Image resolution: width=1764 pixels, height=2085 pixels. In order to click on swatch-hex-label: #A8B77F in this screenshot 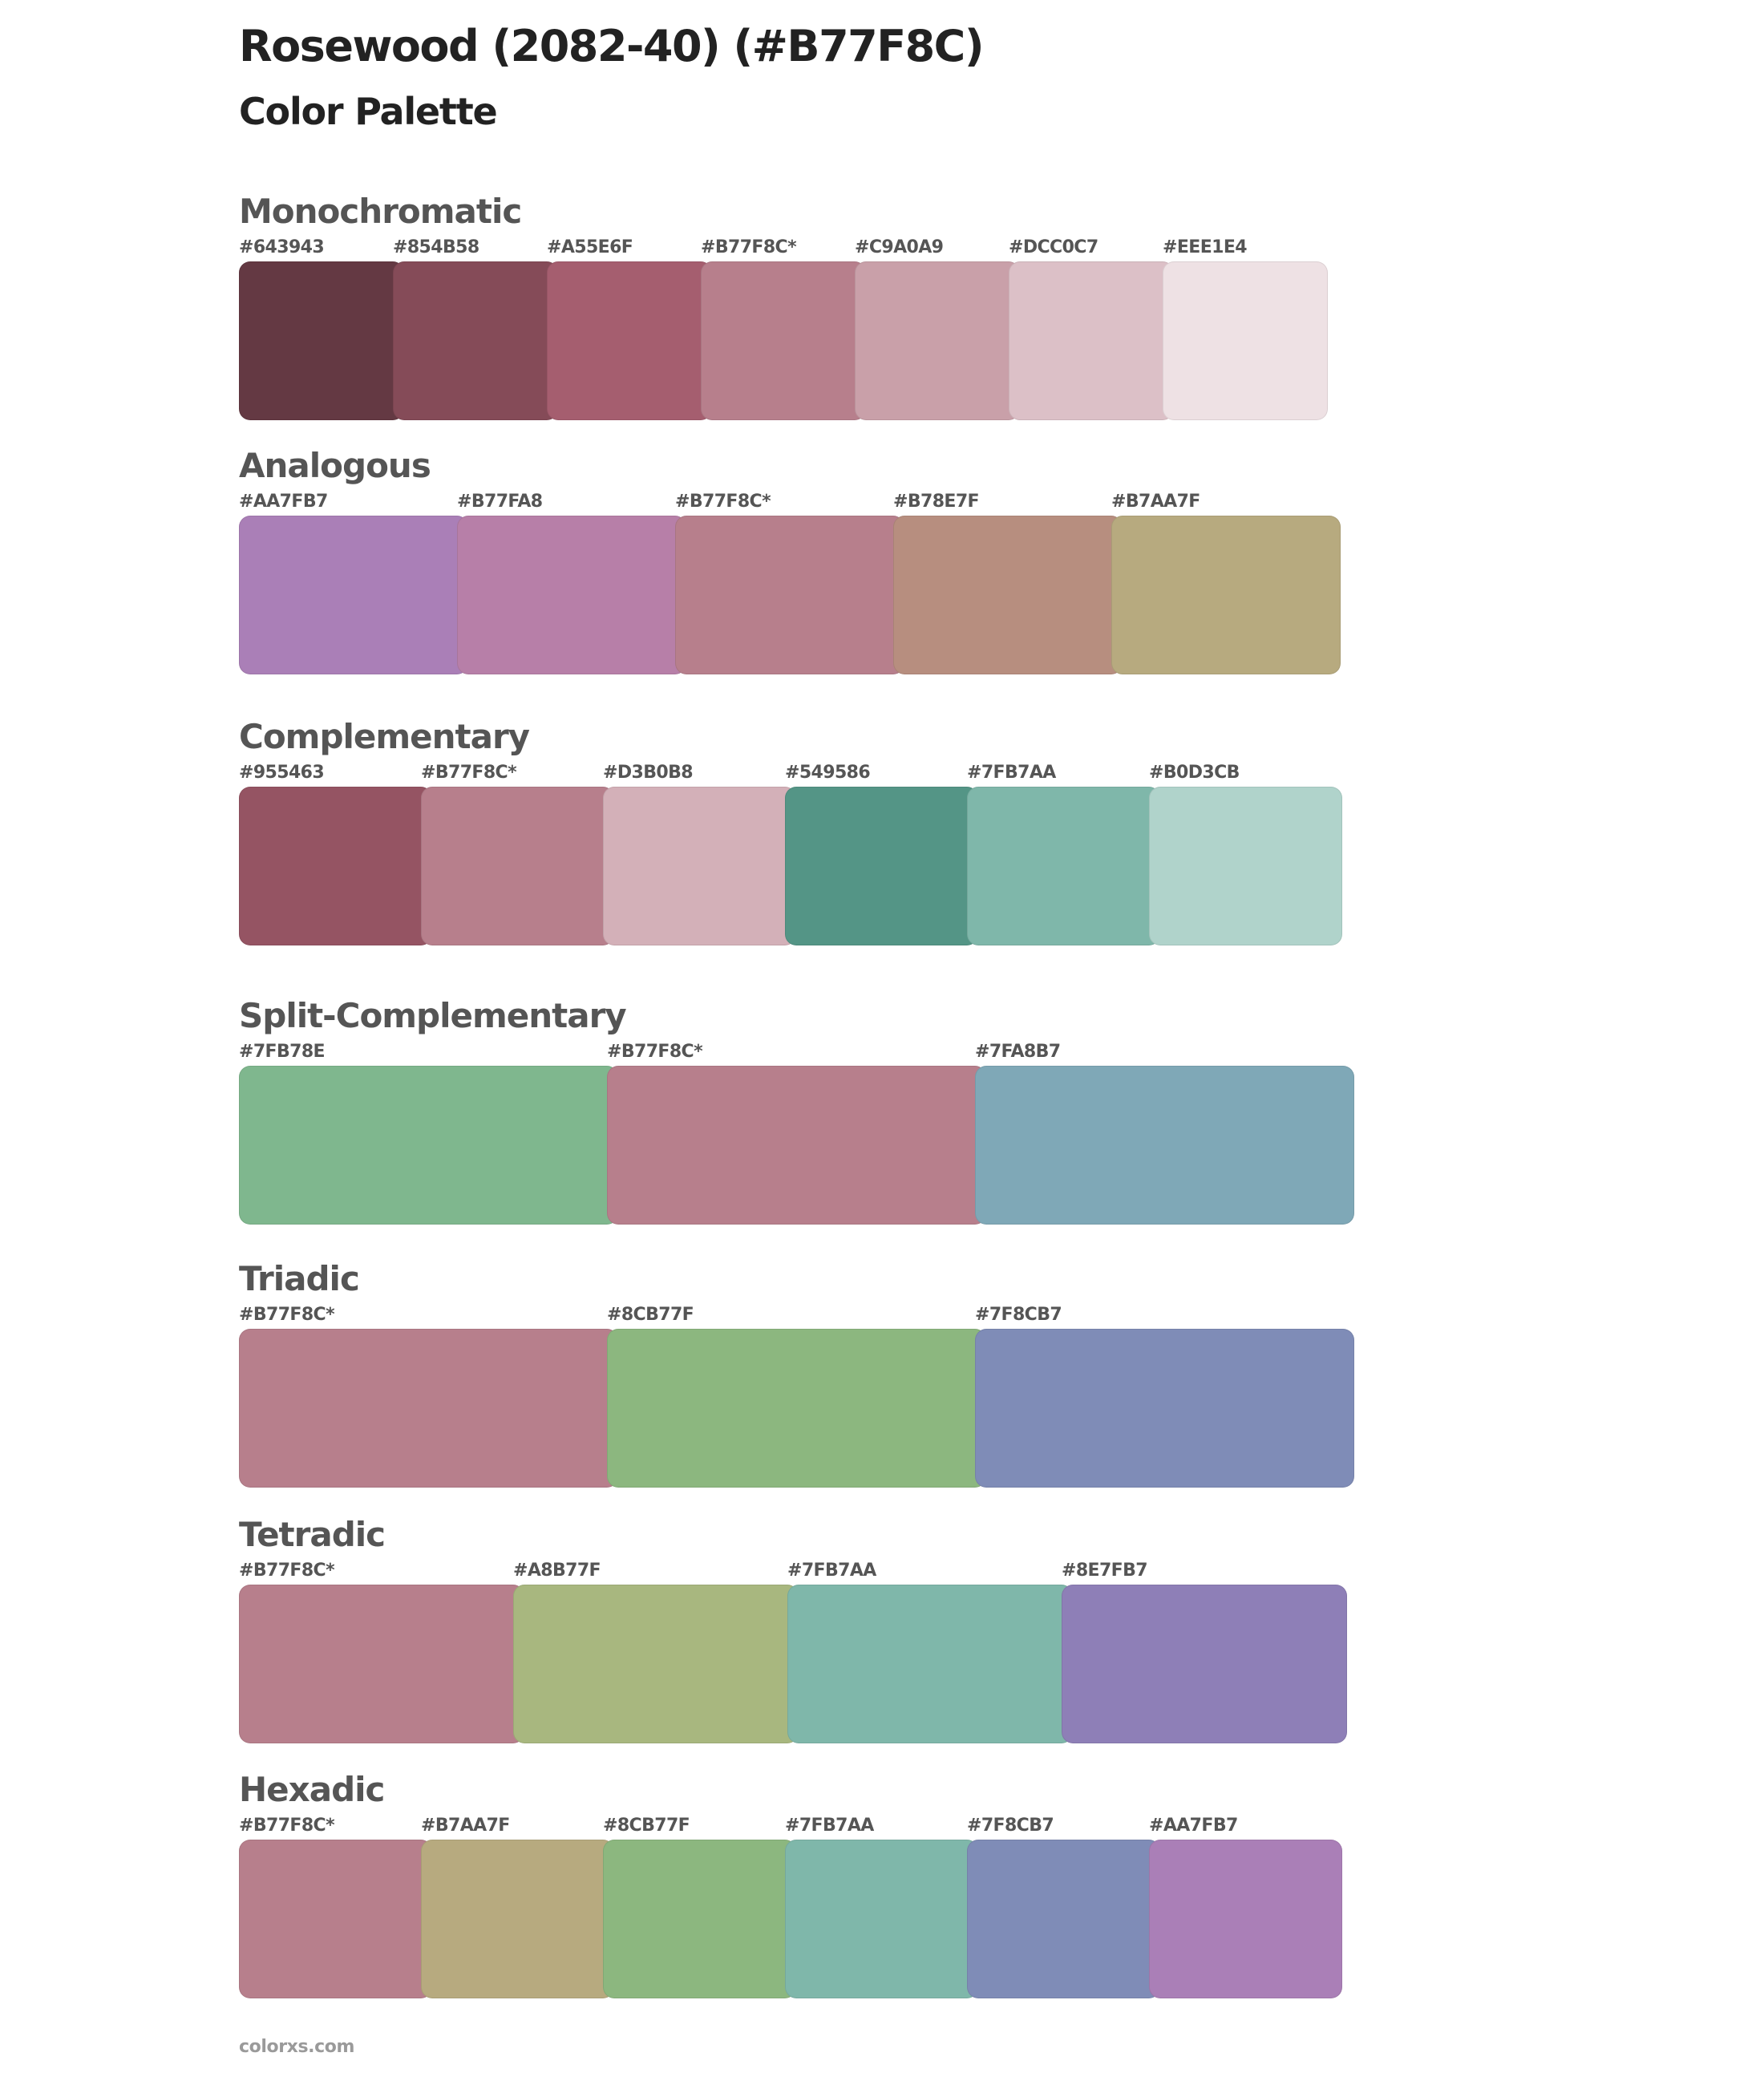, I will do `click(557, 1571)`.